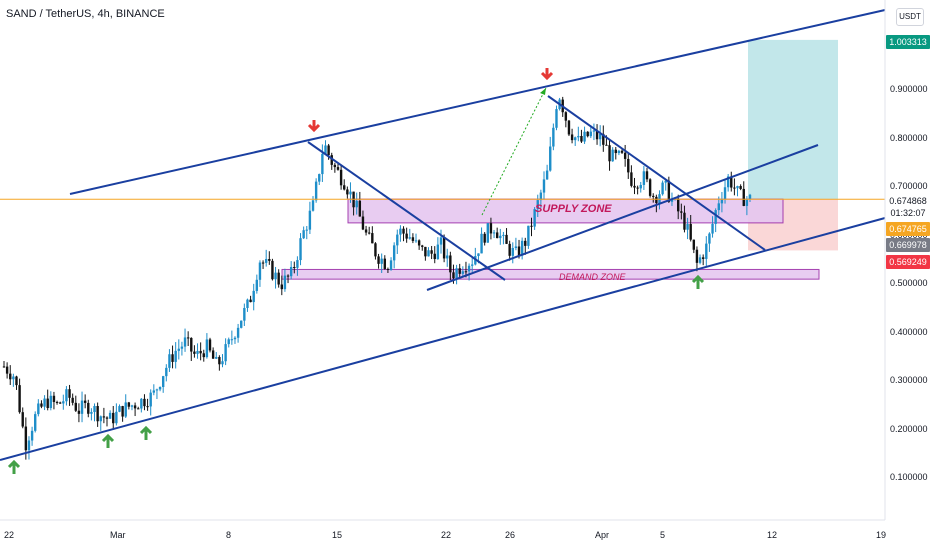 This screenshot has width=932, height=550. I want to click on currency-button: USDT, so click(910, 17).